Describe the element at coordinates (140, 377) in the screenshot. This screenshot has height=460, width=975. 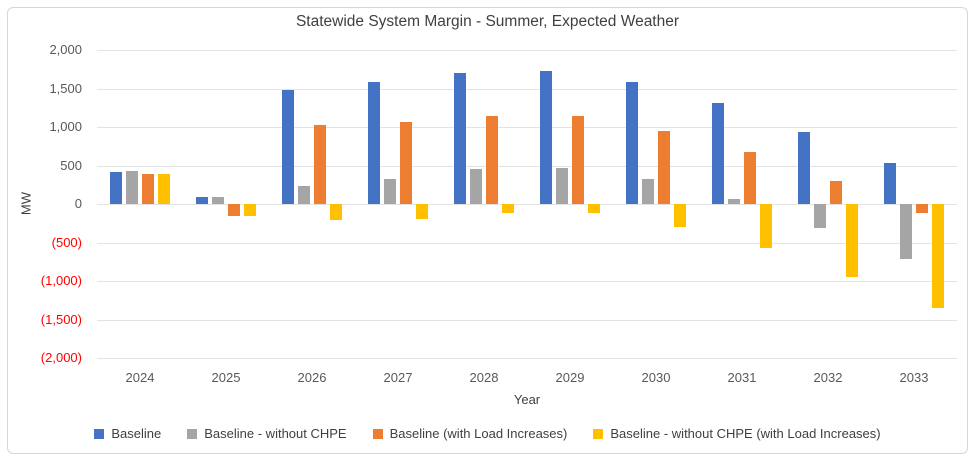
I see `x-tick-label: 2024` at that location.